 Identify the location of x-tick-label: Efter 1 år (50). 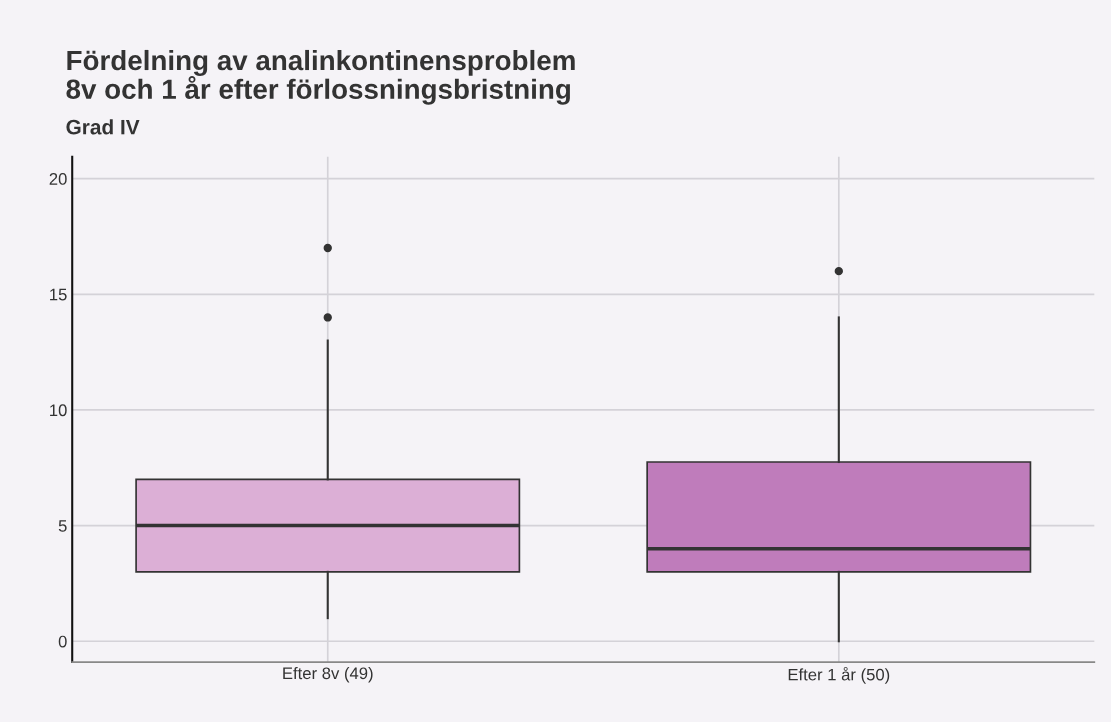
(839, 675).